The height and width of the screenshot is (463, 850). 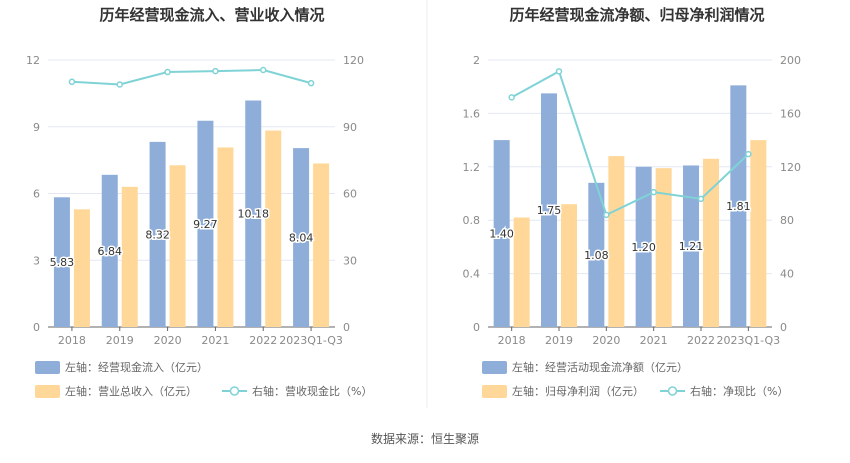 What do you see at coordinates (191, 77) in the screenshot?
I see `line-series` at bounding box center [191, 77].